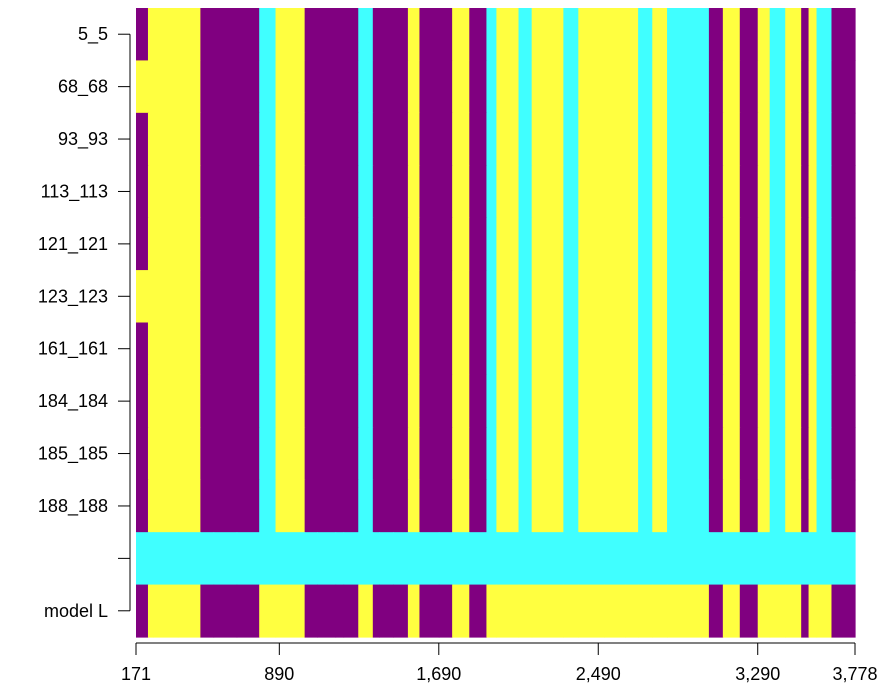 The image size is (881, 697). What do you see at coordinates (279, 674) in the screenshot?
I see `x-tick-label: 890` at bounding box center [279, 674].